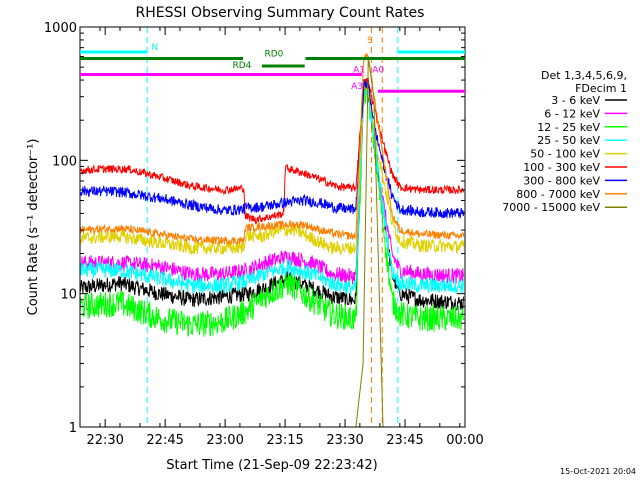 The height and width of the screenshot is (480, 640). Describe the element at coordinates (241, 66) in the screenshot. I see `flag-label-rd4: RD4` at that location.